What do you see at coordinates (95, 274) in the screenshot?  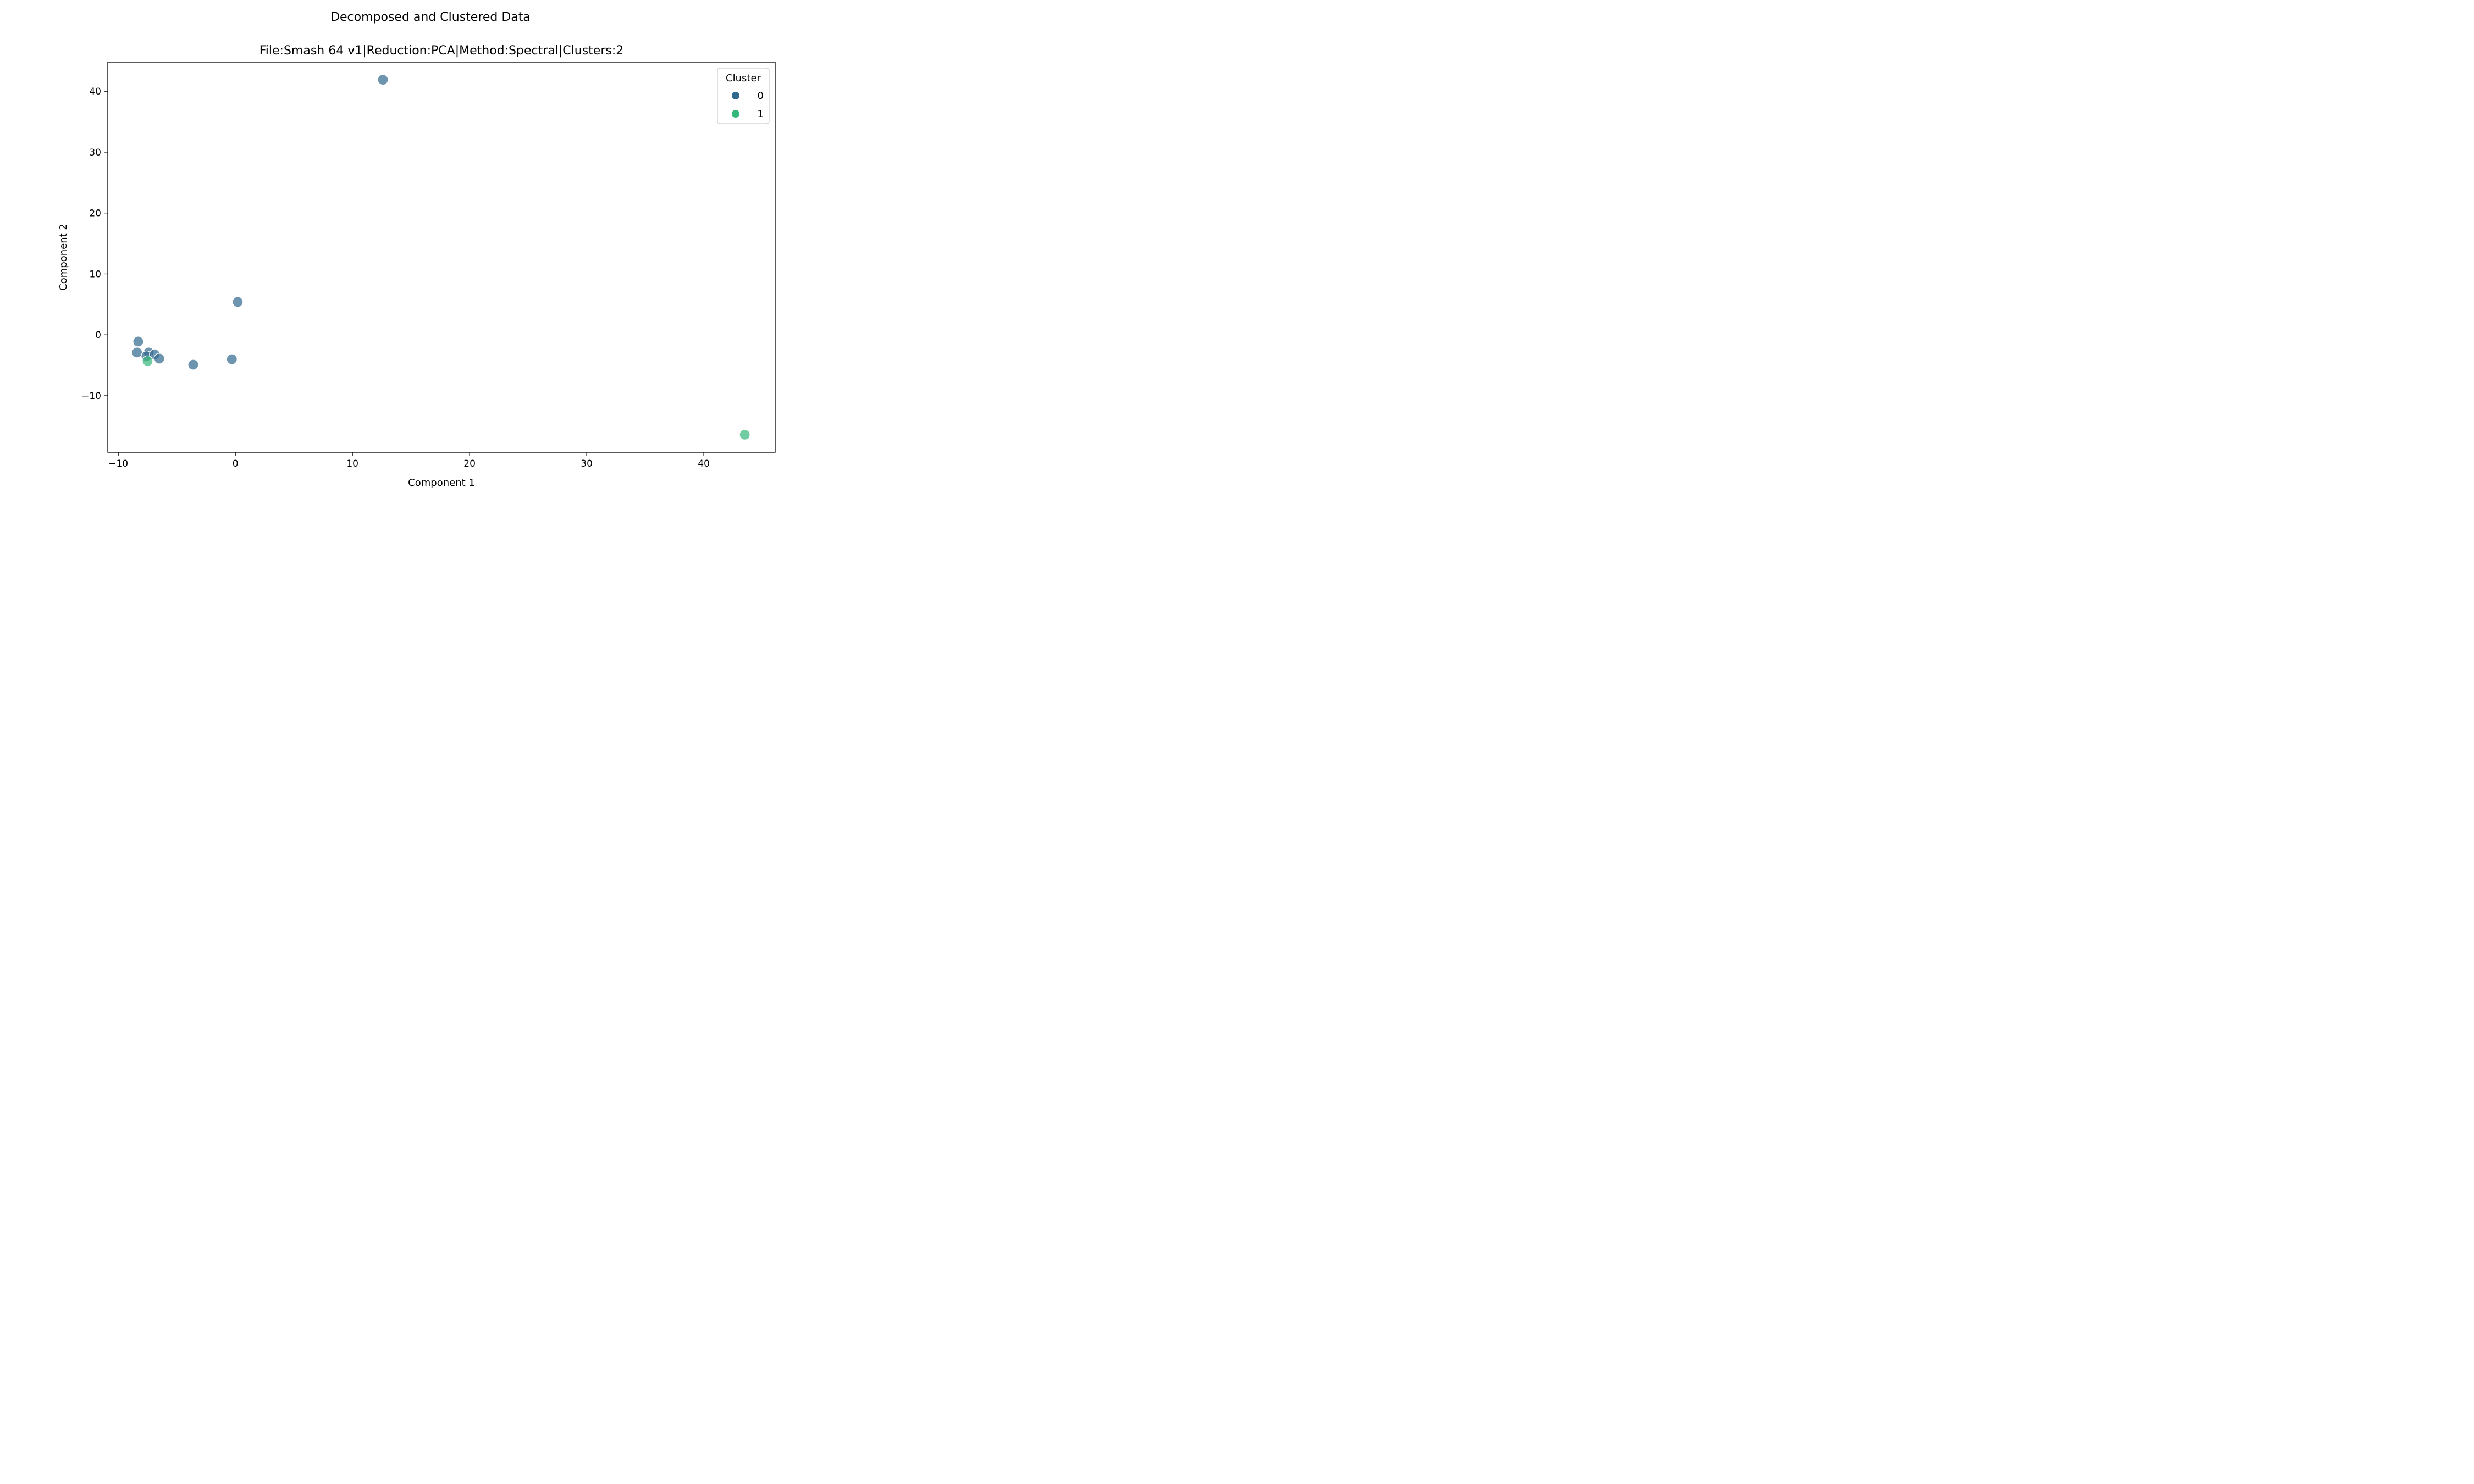 I see `y-tick-label: 10` at bounding box center [95, 274].